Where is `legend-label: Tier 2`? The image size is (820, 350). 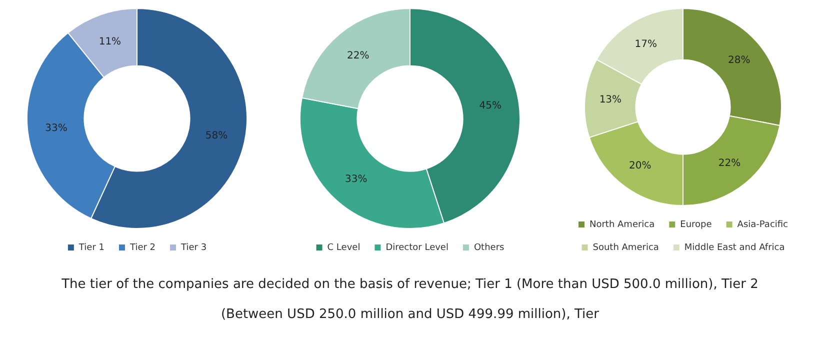
legend-label: Tier 2 is located at coordinates (142, 247).